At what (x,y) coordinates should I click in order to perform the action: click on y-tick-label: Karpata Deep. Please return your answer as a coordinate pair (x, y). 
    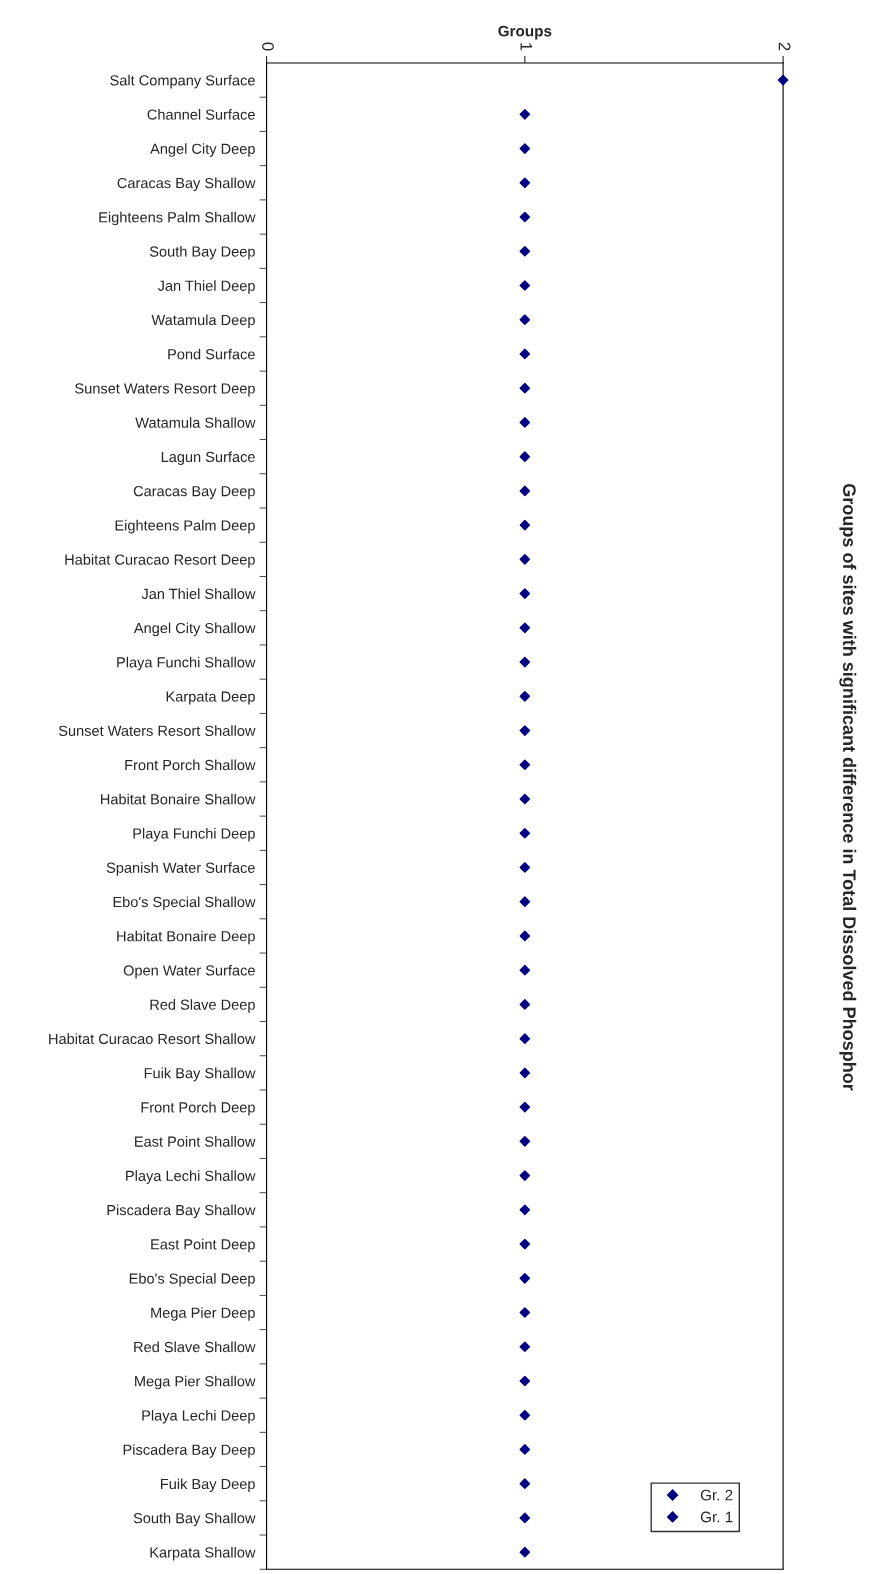
    Looking at the image, I should click on (210, 698).